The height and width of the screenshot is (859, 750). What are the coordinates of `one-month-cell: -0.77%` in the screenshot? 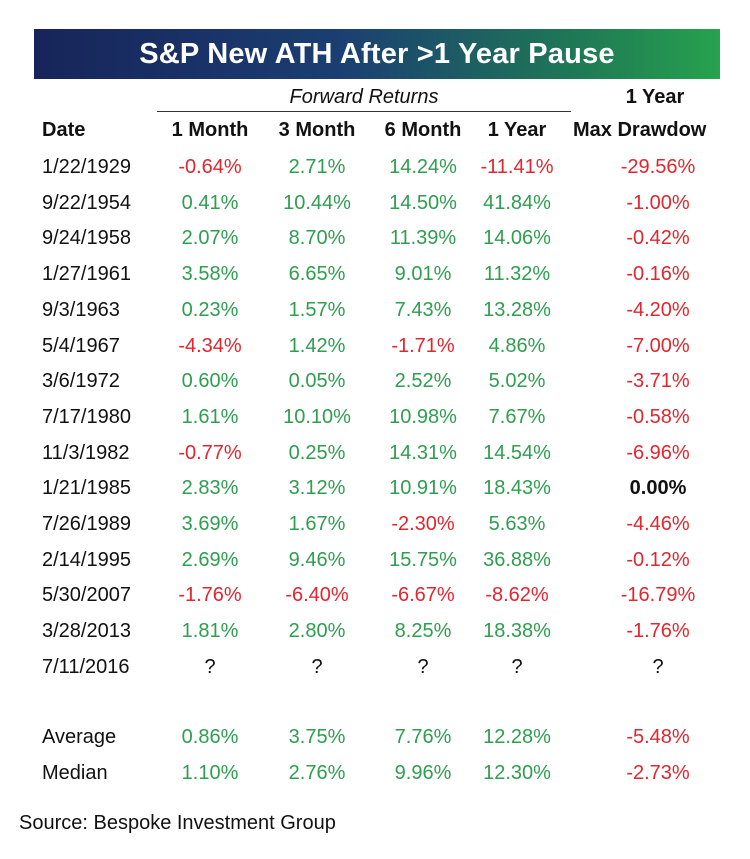 It's located at (210, 452).